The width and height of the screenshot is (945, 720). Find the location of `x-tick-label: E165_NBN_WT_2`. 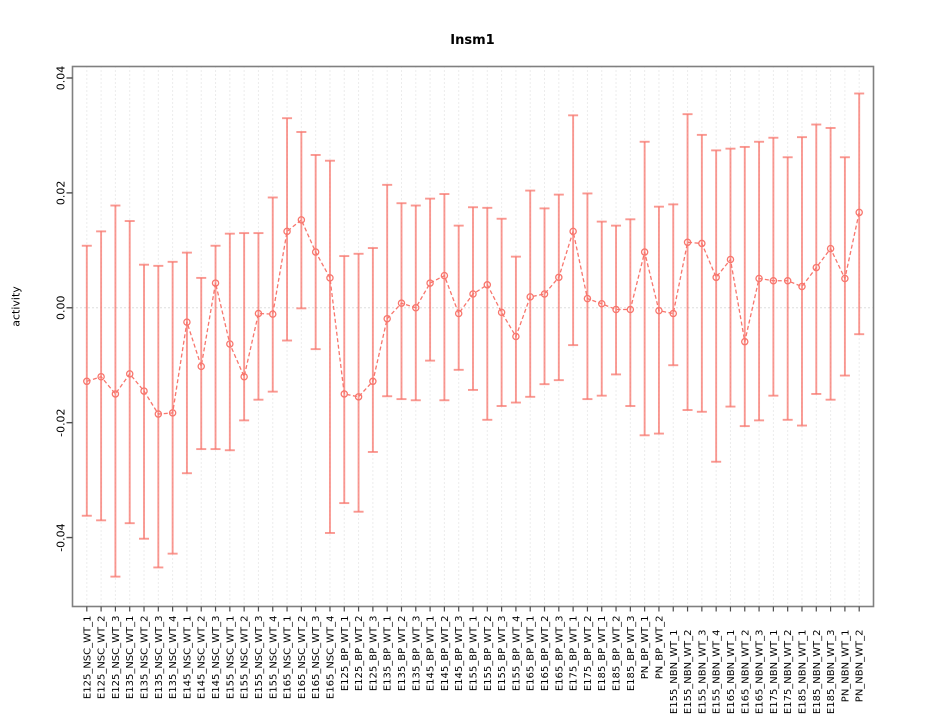

x-tick-label: E165_NBN_WT_2 is located at coordinates (745, 672).